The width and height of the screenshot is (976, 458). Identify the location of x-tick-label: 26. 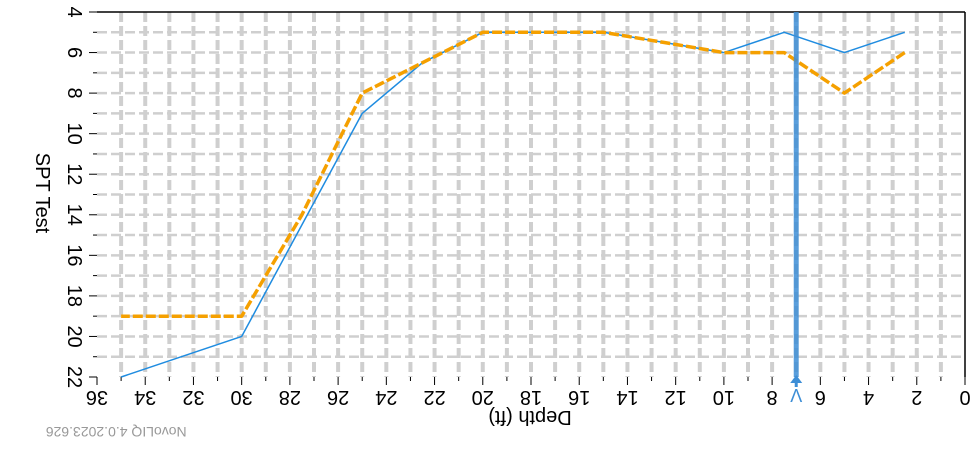
(338, 397).